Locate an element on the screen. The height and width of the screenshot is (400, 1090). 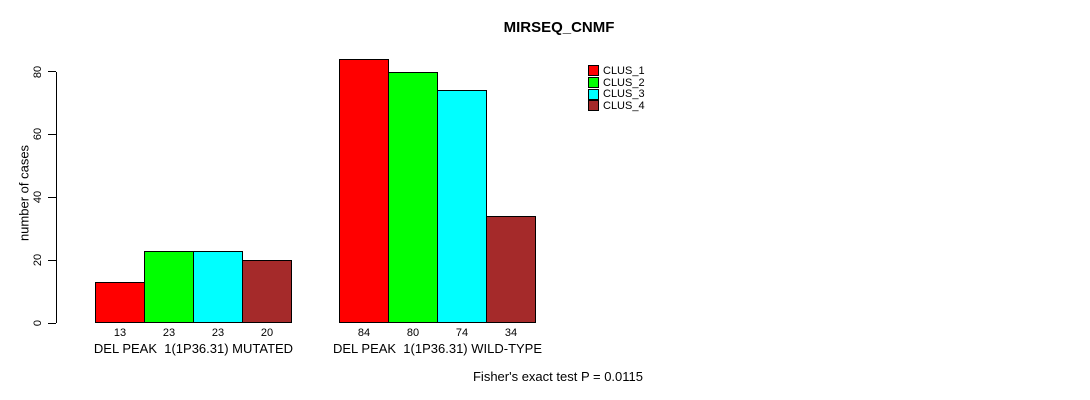
legend-label: CLUS_1 is located at coordinates (624, 70).